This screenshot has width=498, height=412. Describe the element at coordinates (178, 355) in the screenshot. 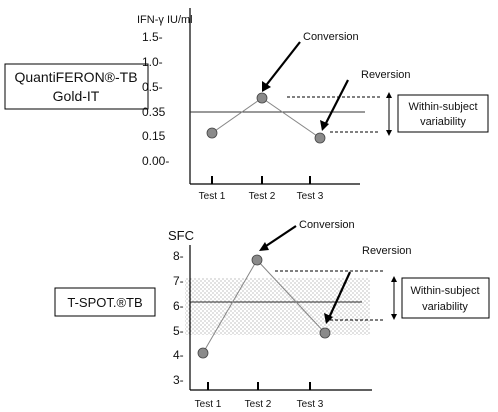

I see `bottom-y-tick-label: 4-` at that location.